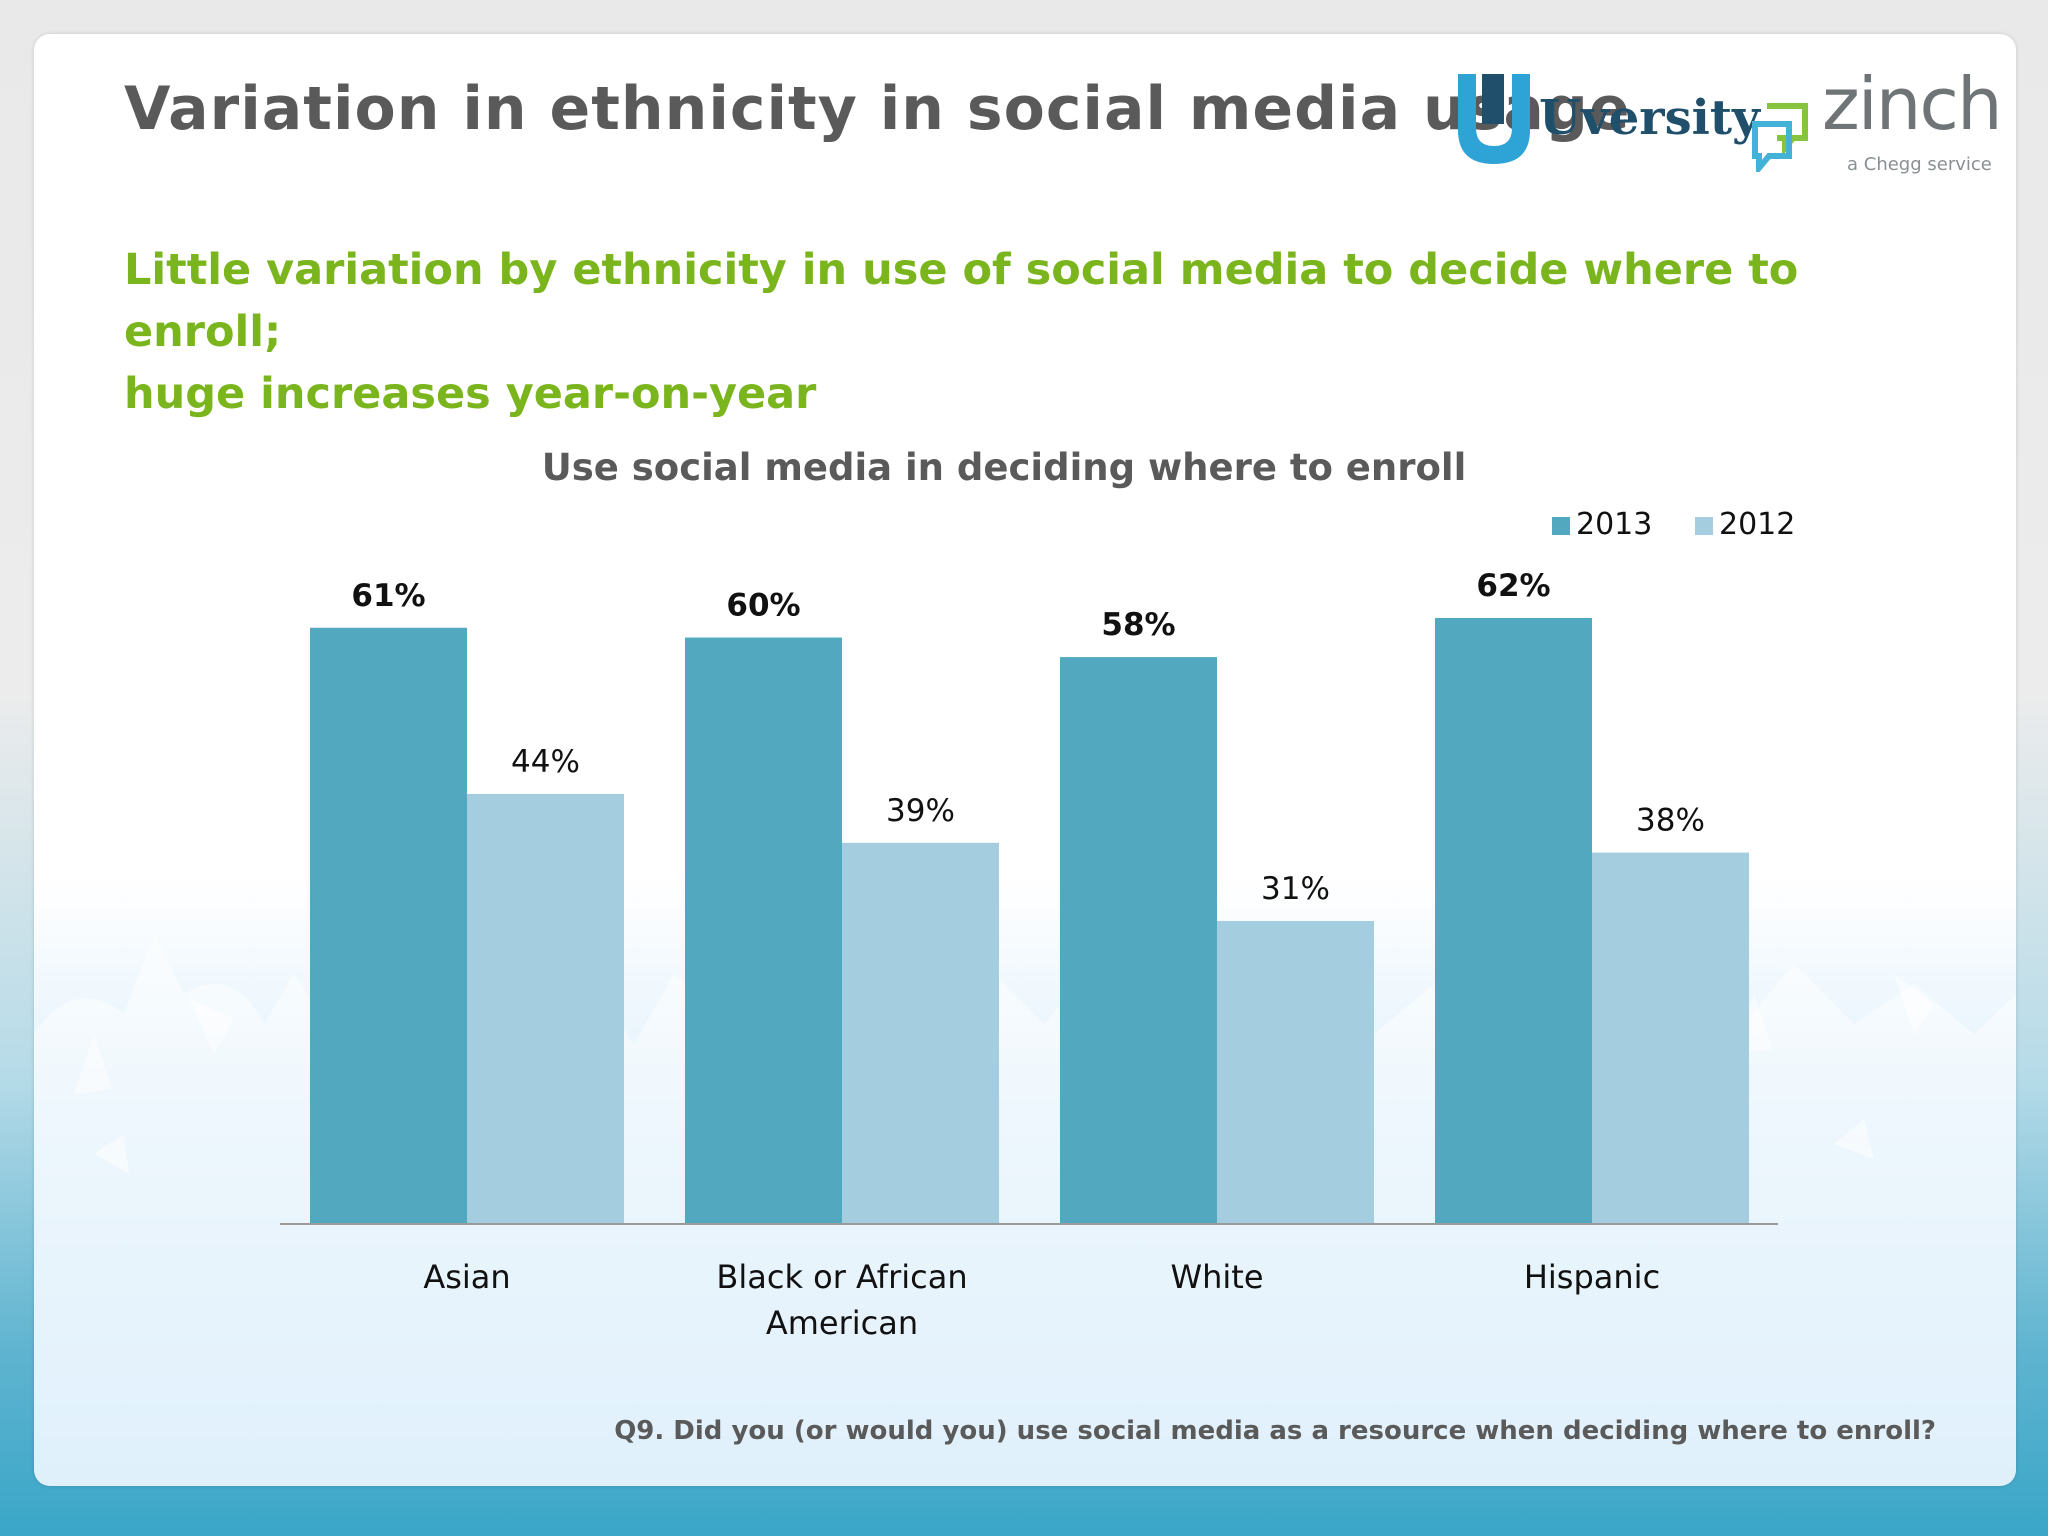  I want to click on x-tick-label-3: Hispanic, so click(1592, 1277).